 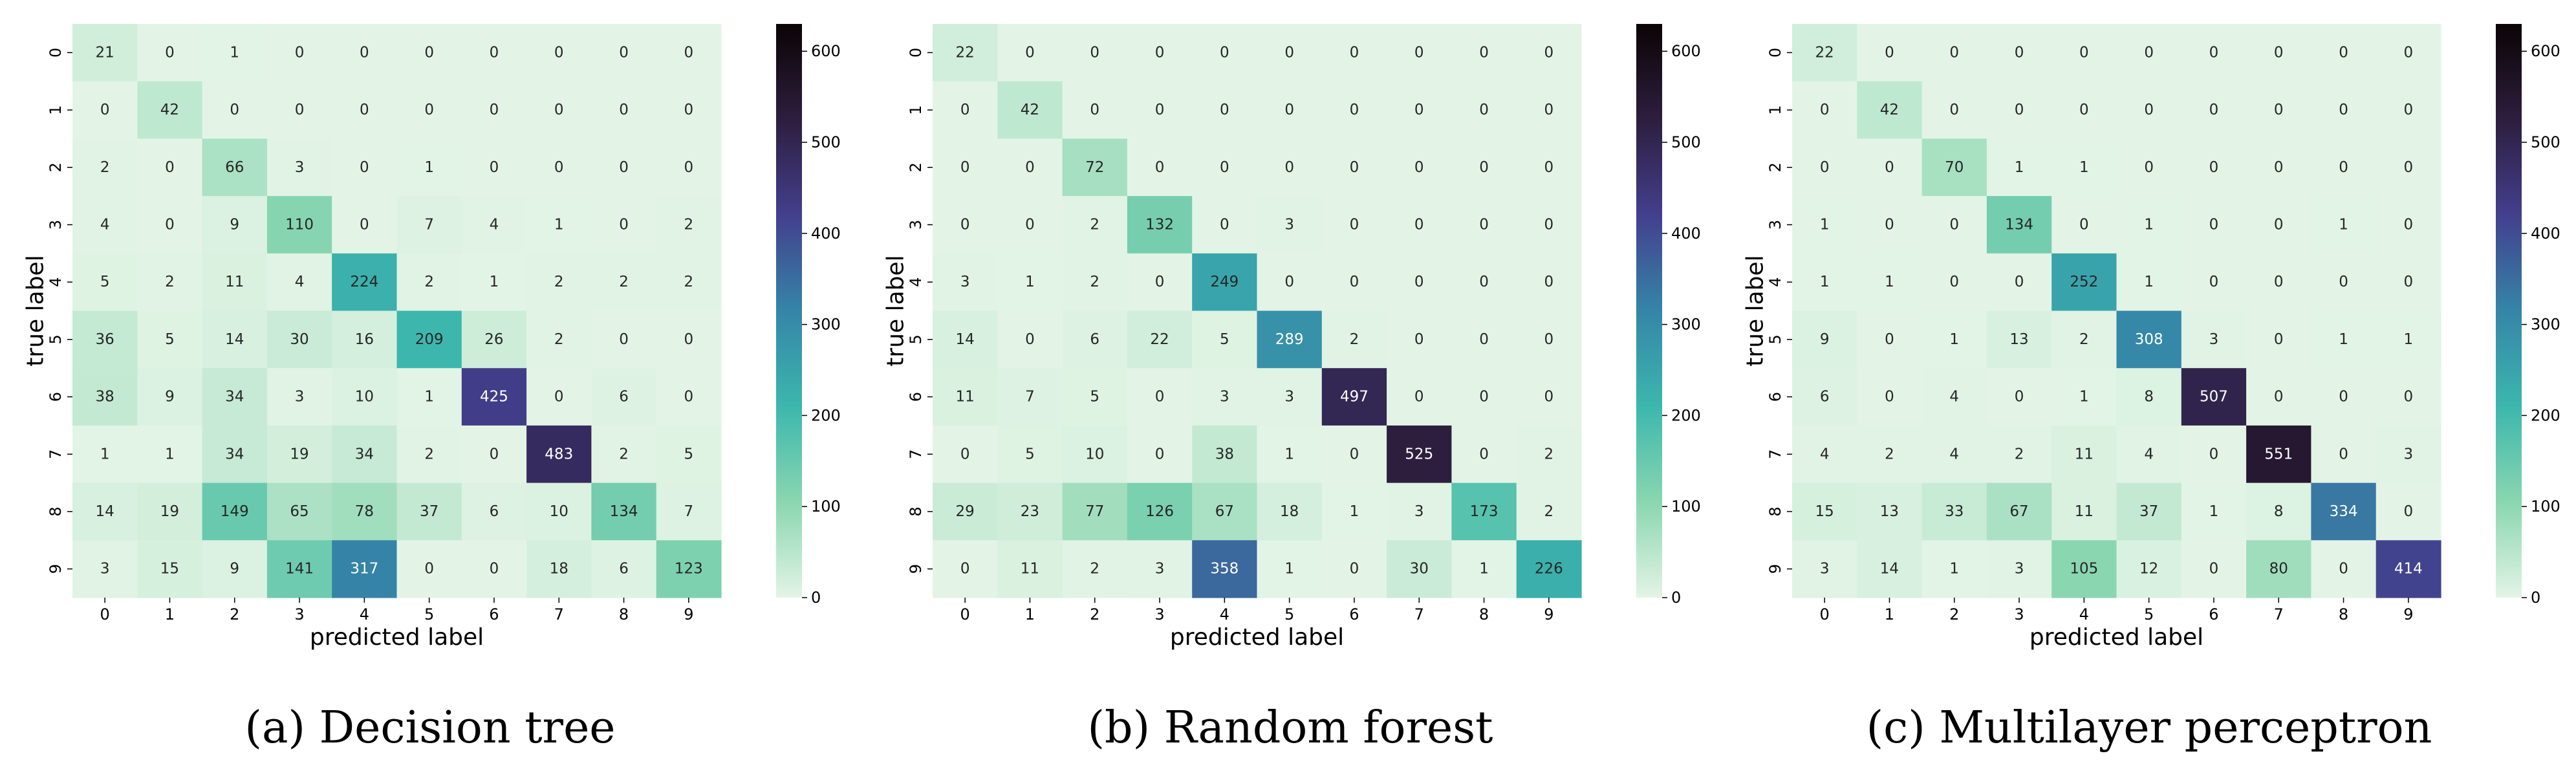 I want to click on x-tick-label: 3, so click(x=299, y=614).